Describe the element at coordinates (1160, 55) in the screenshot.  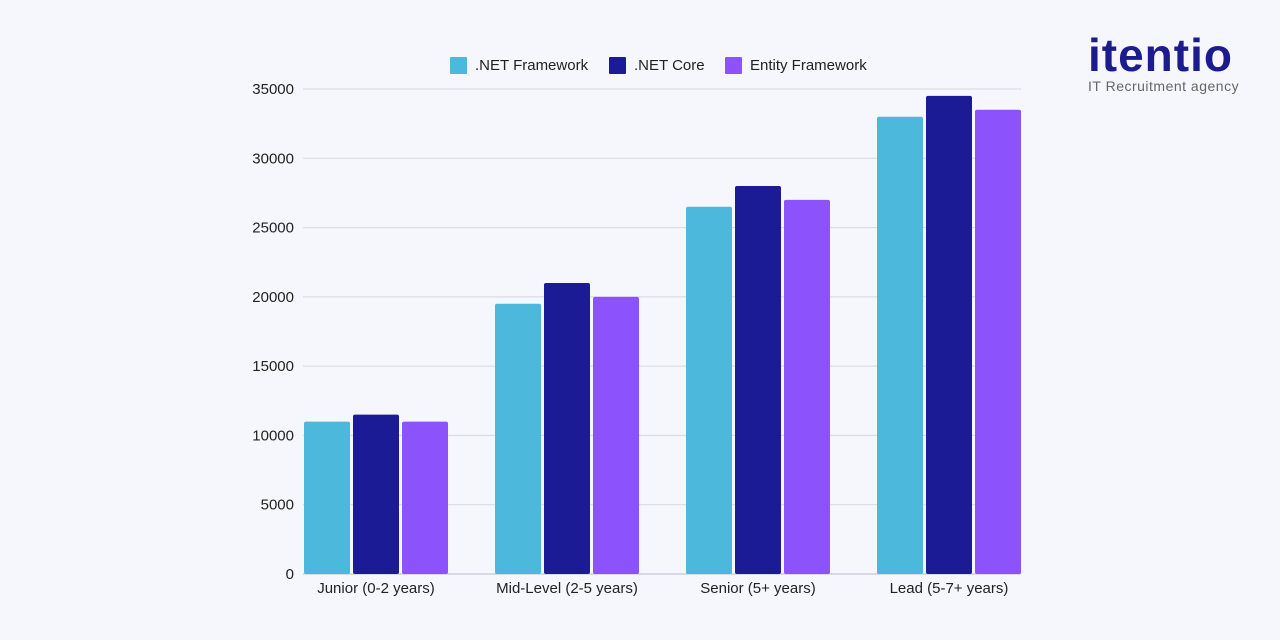
I see `logo-wordmark: itentio` at that location.